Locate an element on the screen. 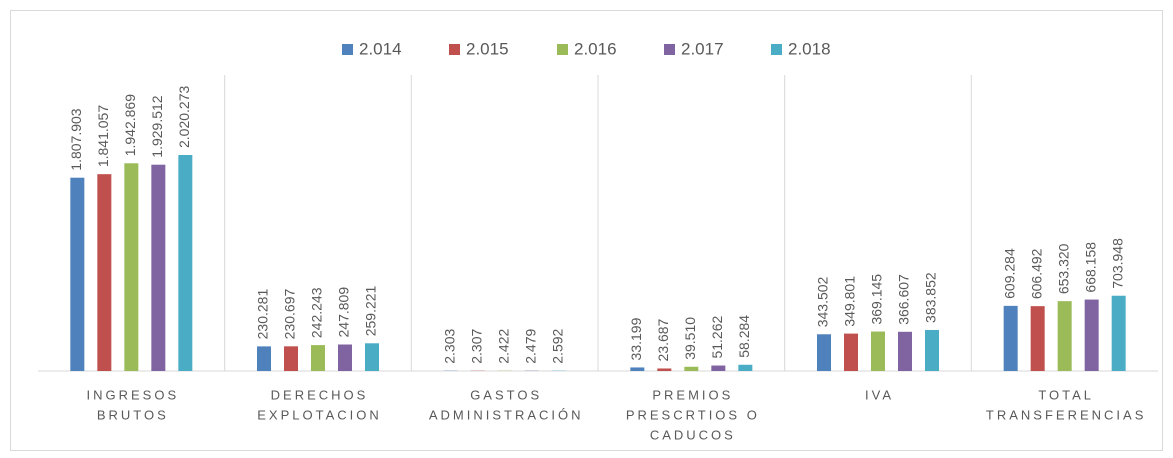 The width and height of the screenshot is (1173, 458). x-tick-label: EXPLOTACION is located at coordinates (319, 414).